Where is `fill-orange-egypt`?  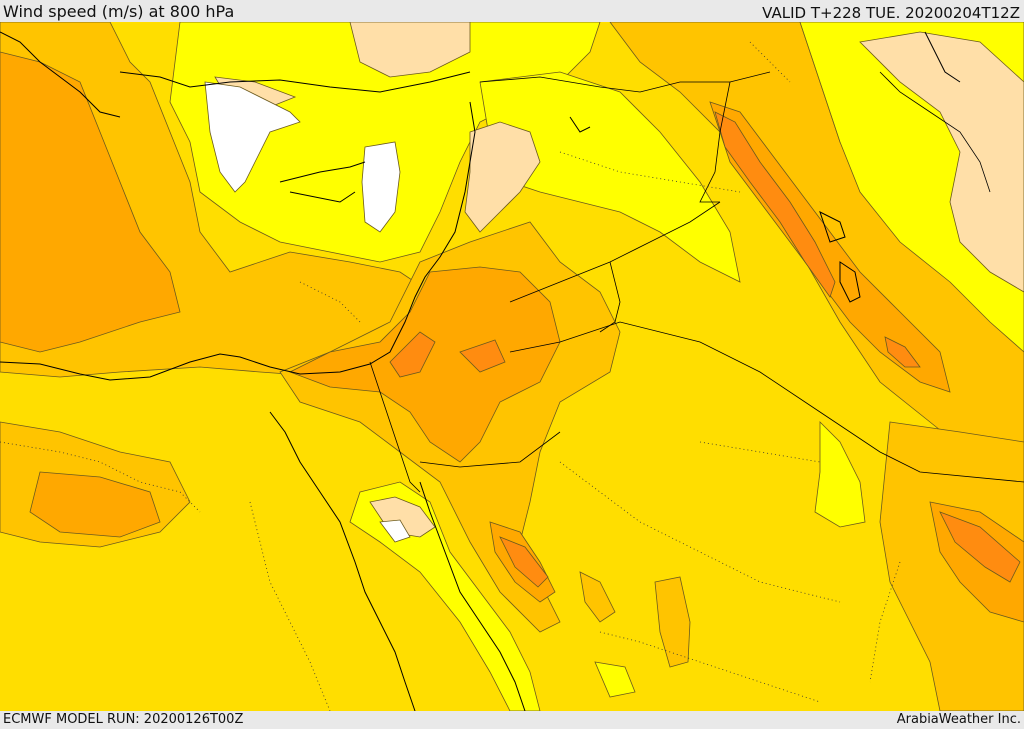
fill-orange-egypt is located at coordinates (95, 504).